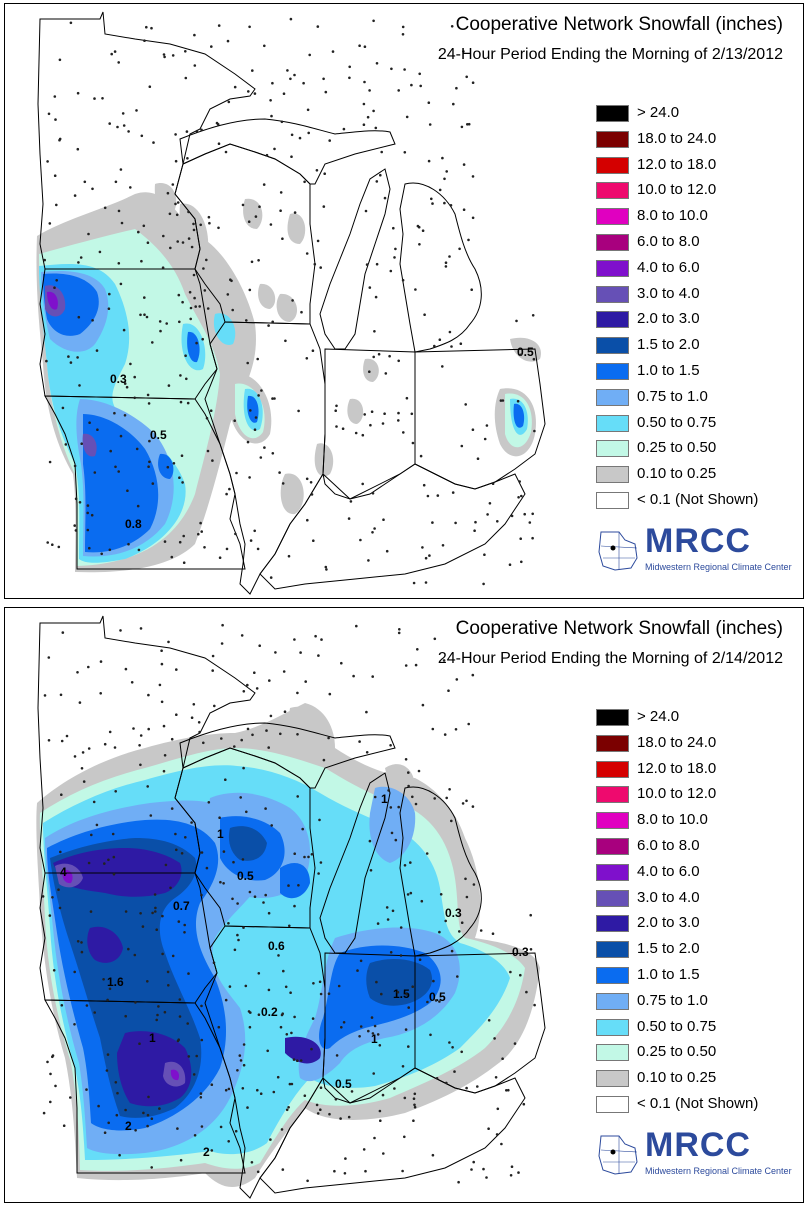 This screenshot has width=810, height=1215. I want to click on snowfall-value-label: 1.5, so click(401, 994).